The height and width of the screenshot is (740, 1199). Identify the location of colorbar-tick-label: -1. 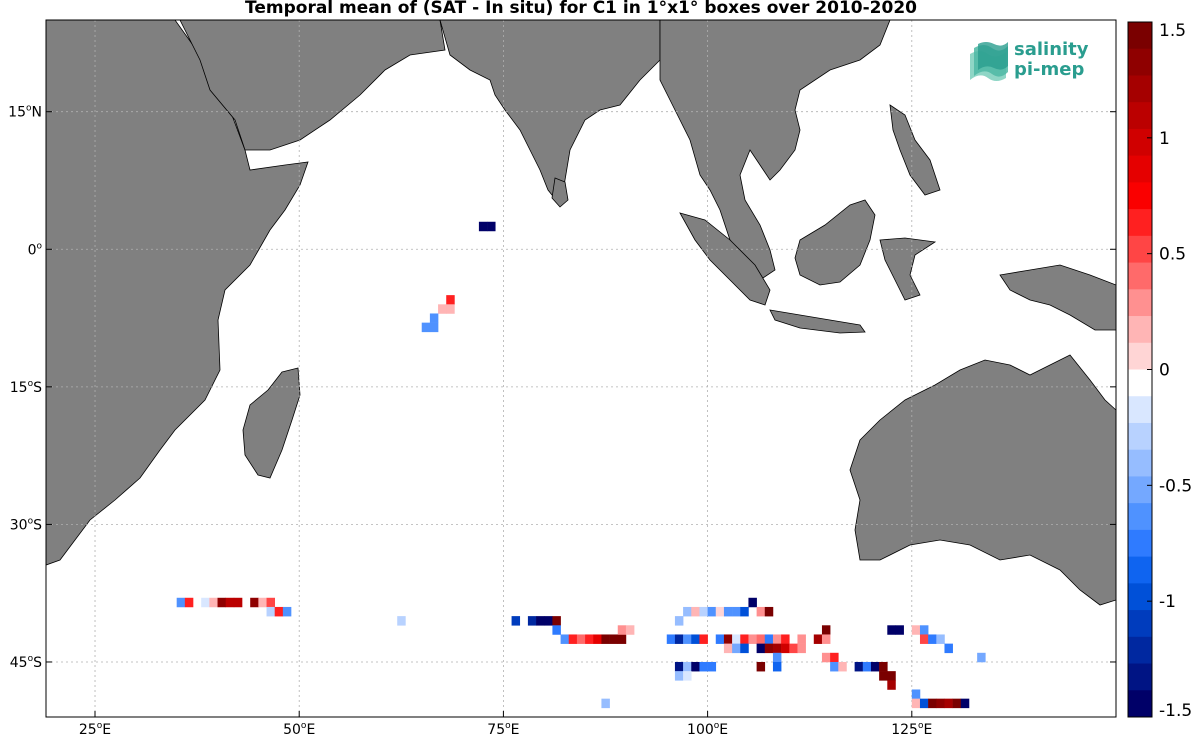
(1167, 602).